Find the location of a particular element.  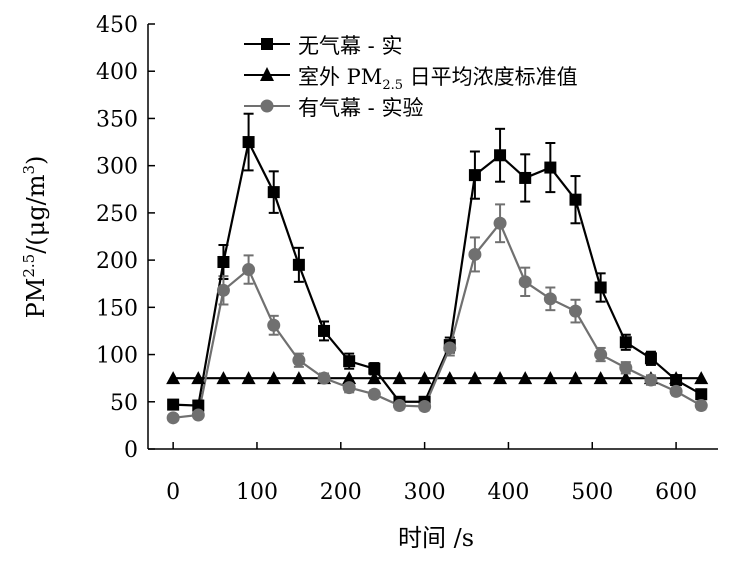

x-axis-ticks: 0 100 200 300 400 500 600 is located at coordinates (431, 473).